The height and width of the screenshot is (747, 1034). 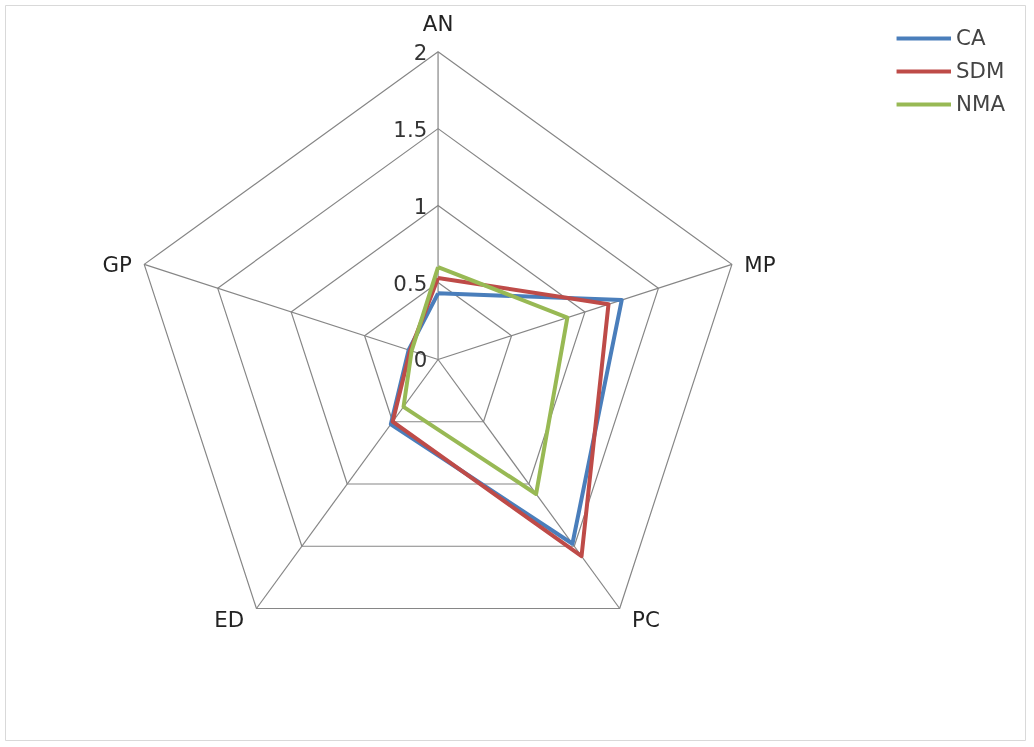 I want to click on legend-label: SDM, so click(x=980, y=70).